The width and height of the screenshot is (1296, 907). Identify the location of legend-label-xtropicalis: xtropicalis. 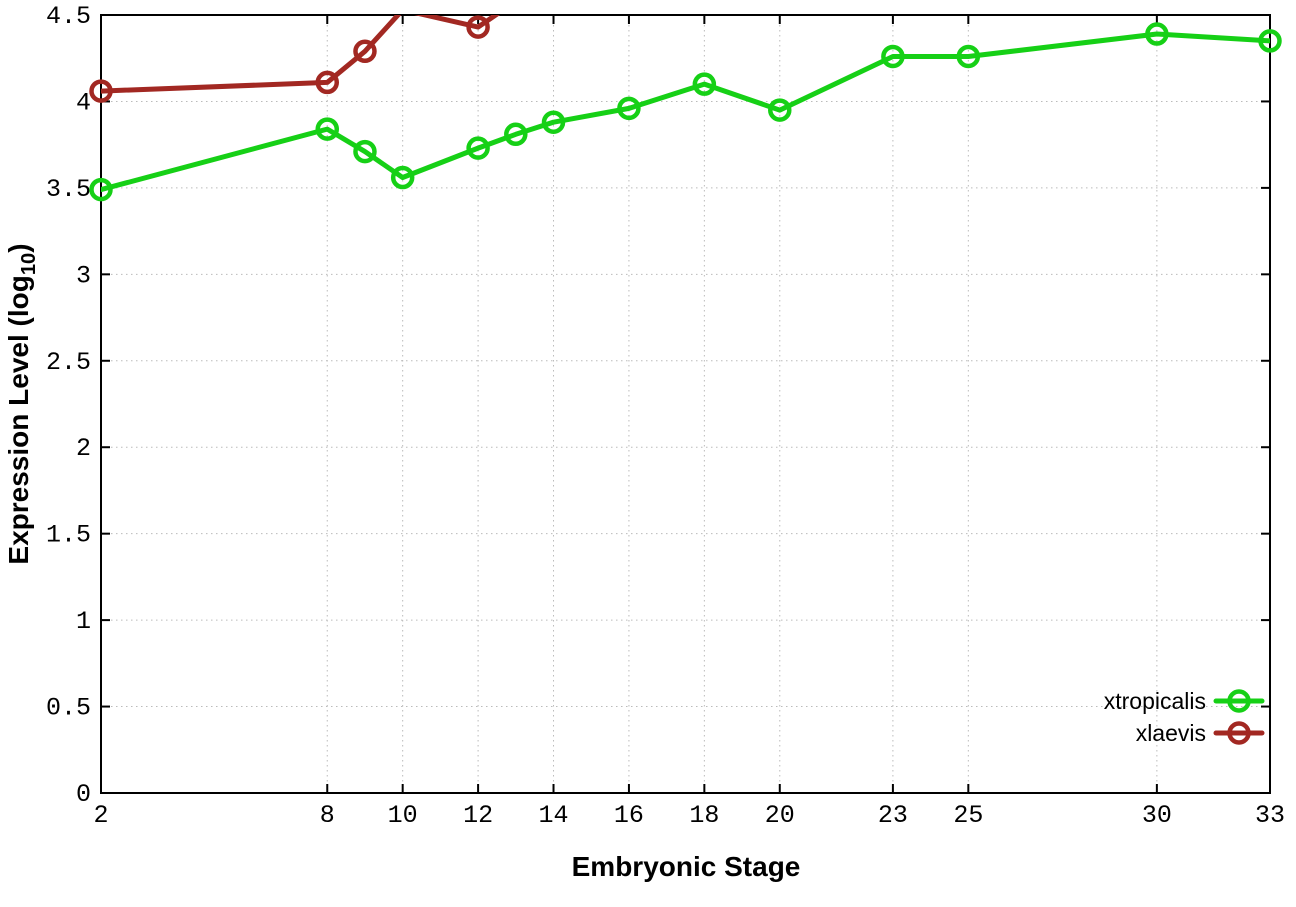
(1155, 701).